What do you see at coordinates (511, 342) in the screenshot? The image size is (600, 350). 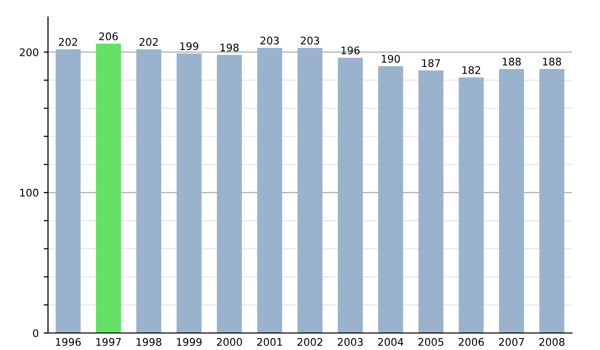 I see `x-tick-label: 2007` at bounding box center [511, 342].